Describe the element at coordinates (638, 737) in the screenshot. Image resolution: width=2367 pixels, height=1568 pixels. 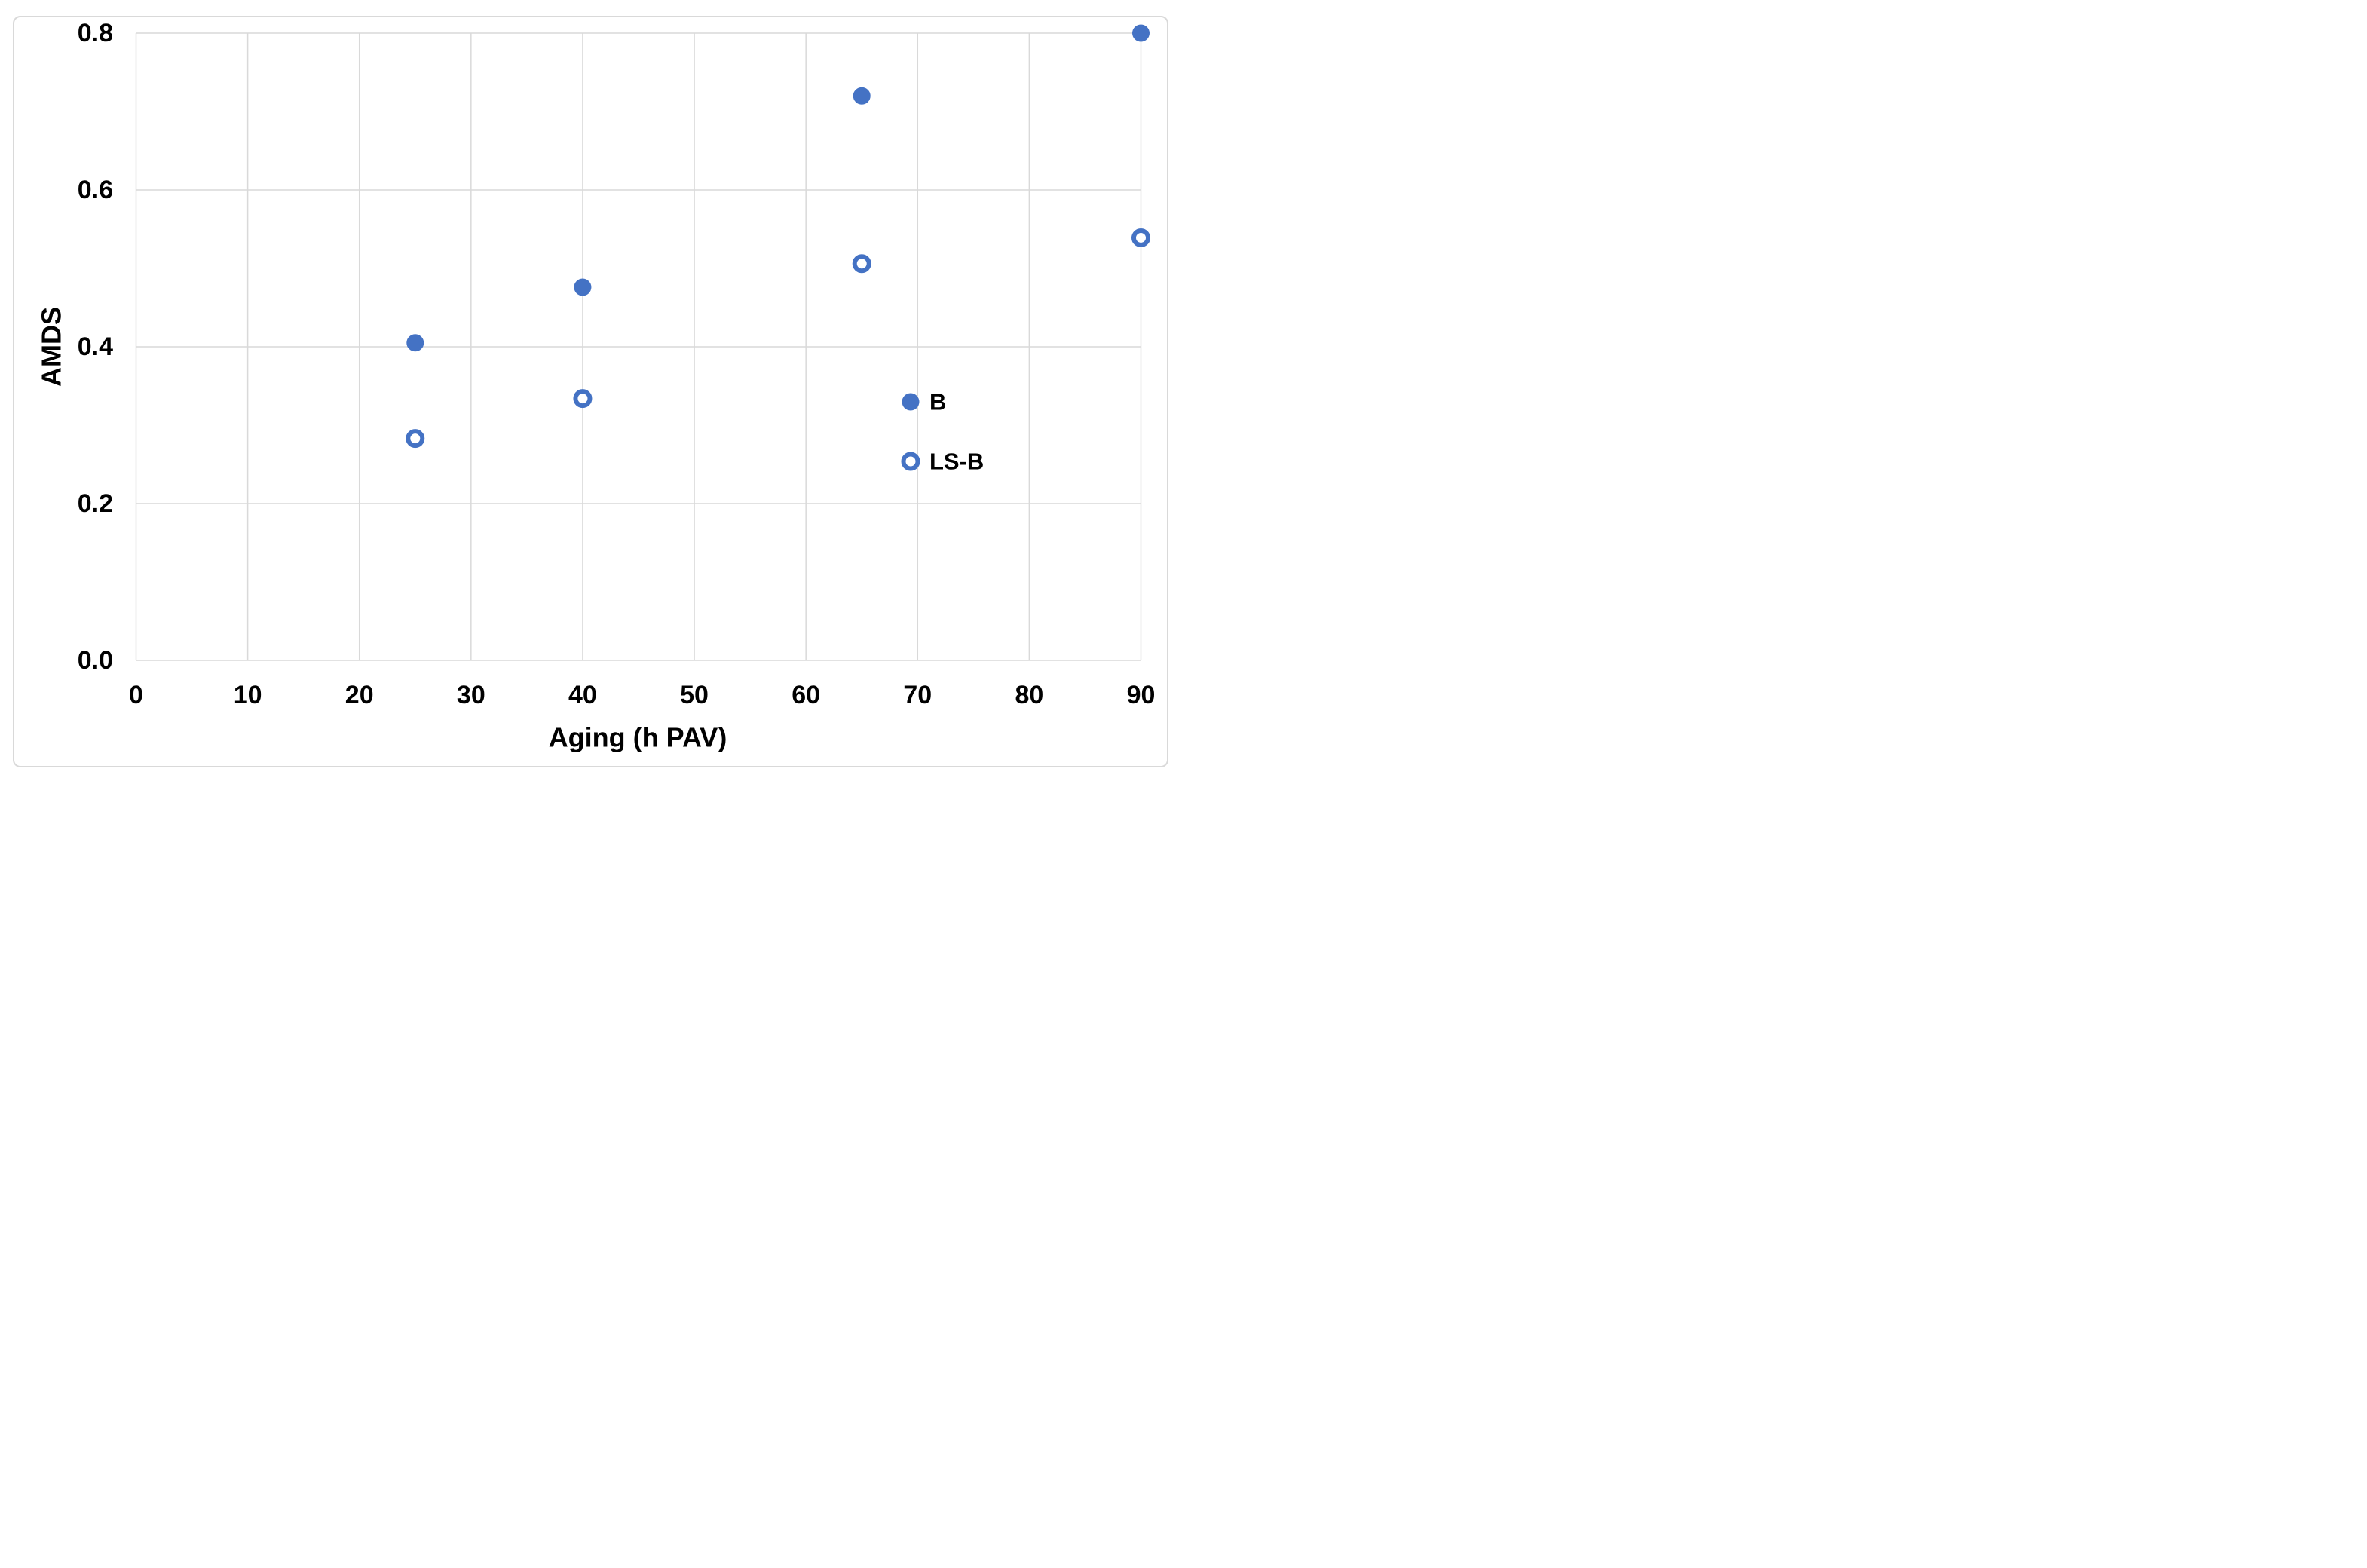
I see `x-axis-title: Aging (h PAV)` at that location.